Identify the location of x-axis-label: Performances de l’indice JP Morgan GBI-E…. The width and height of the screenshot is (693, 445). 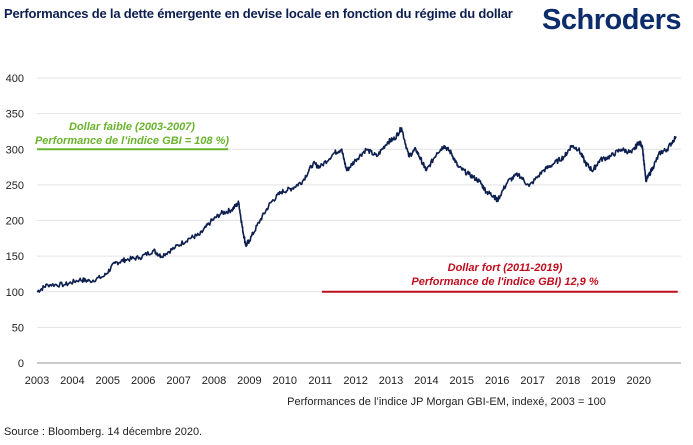
(446, 402).